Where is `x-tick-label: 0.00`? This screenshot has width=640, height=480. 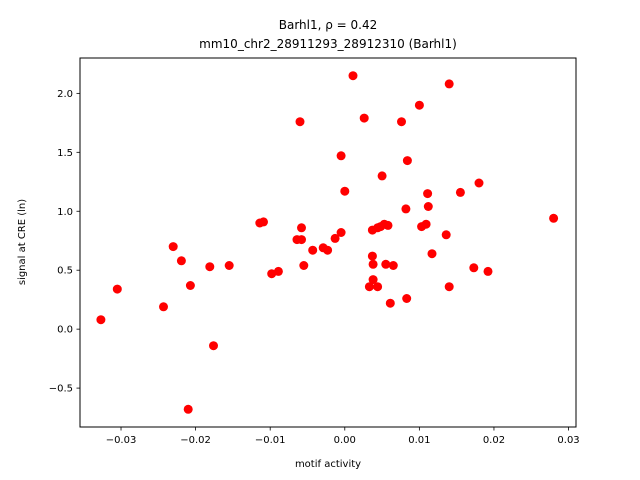
x-tick-label: 0.00 is located at coordinates (345, 440).